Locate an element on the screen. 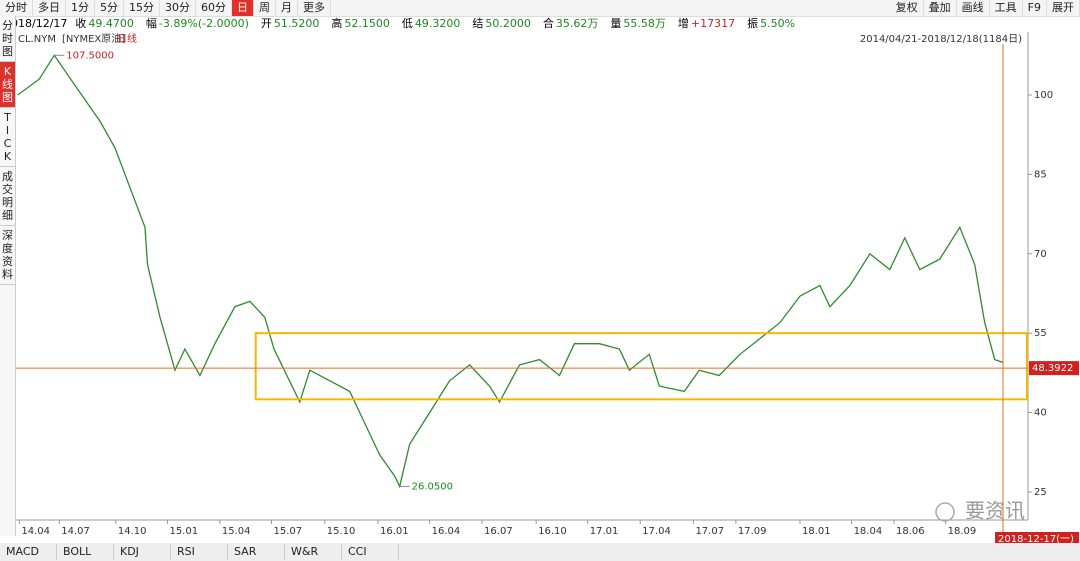 This screenshot has width=1080, height=561. quote-label: 合 is located at coordinates (548, 23).